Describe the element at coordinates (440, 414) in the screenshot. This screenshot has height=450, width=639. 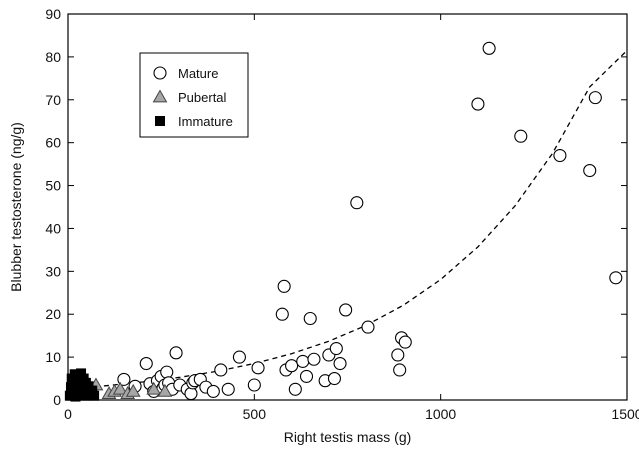
I see `x-tick-label: 1000` at that location.